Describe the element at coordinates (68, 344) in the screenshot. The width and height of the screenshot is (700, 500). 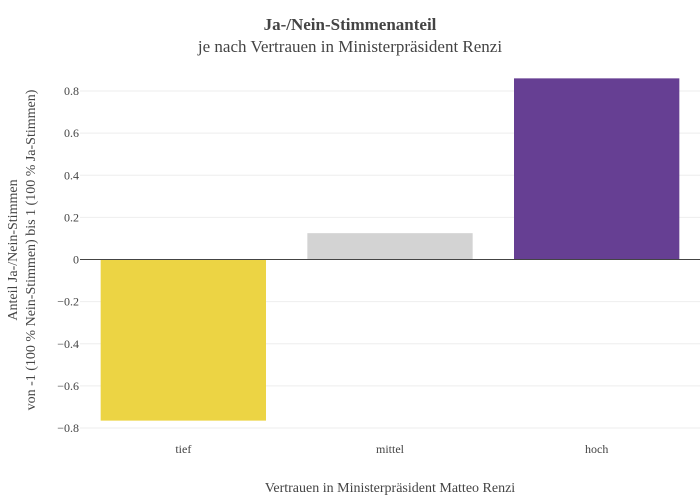
I see `y-tick-label: −0.4` at that location.